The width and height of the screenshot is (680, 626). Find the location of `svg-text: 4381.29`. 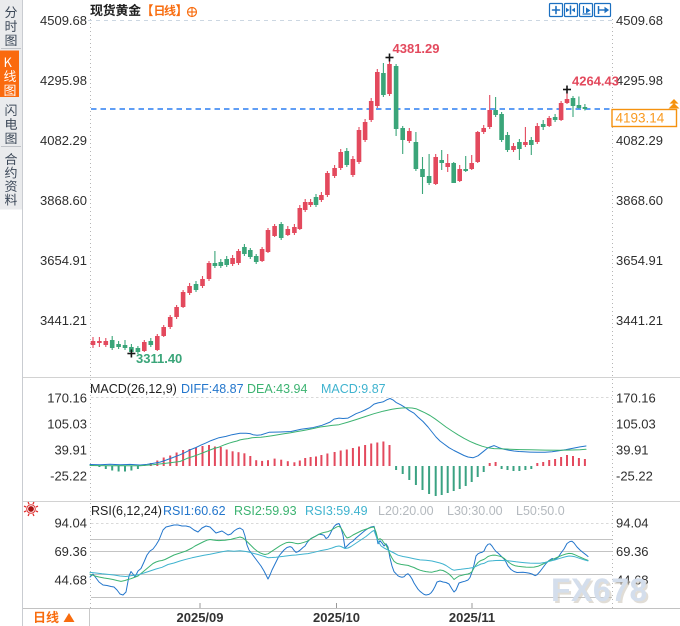

svg-text: 4381.29 is located at coordinates (416, 48).